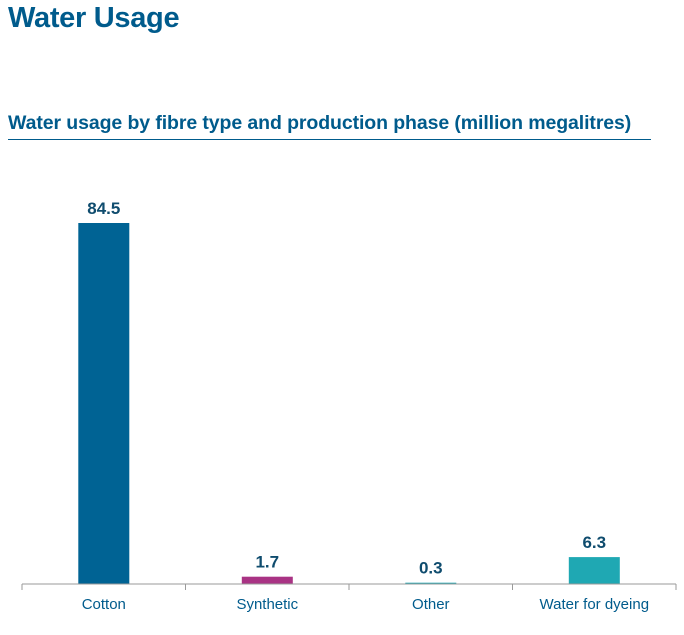 The image size is (684, 635). I want to click on x-axis-tick-labels: Cotton Synthetic Other Water for dyeing, so click(365, 604).